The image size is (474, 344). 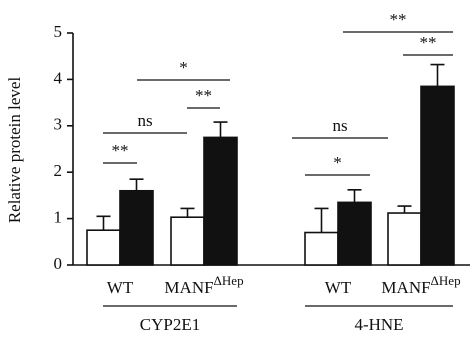 What do you see at coordinates (378, 324) in the screenshot?
I see `group-label: 4-HNE` at bounding box center [378, 324].